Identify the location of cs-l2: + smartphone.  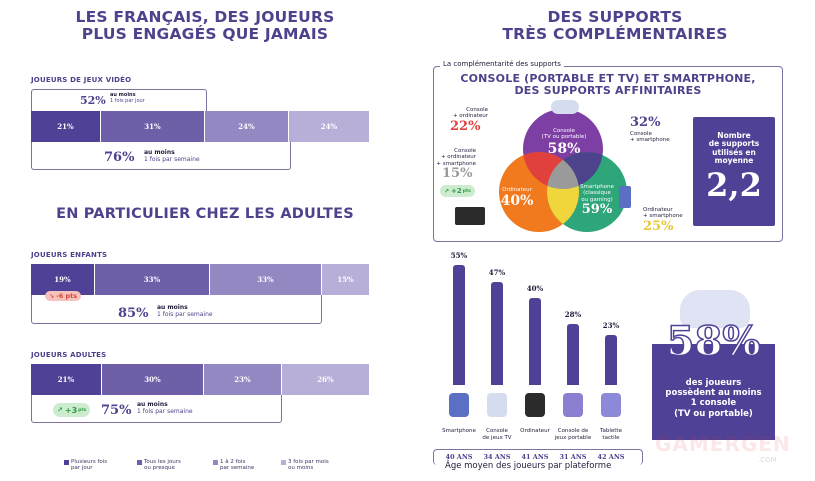
(650, 140).